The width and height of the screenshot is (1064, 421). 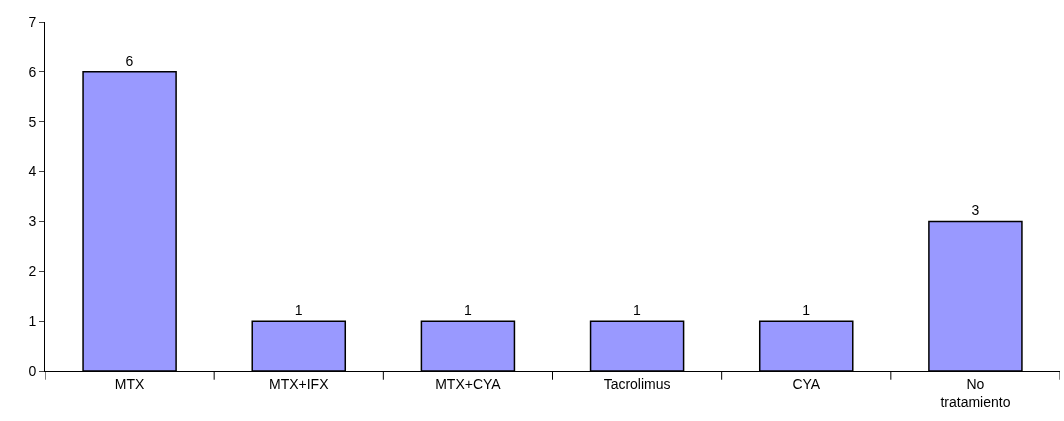 What do you see at coordinates (32, 21) in the screenshot?
I see `y-tick-label: 7` at bounding box center [32, 21].